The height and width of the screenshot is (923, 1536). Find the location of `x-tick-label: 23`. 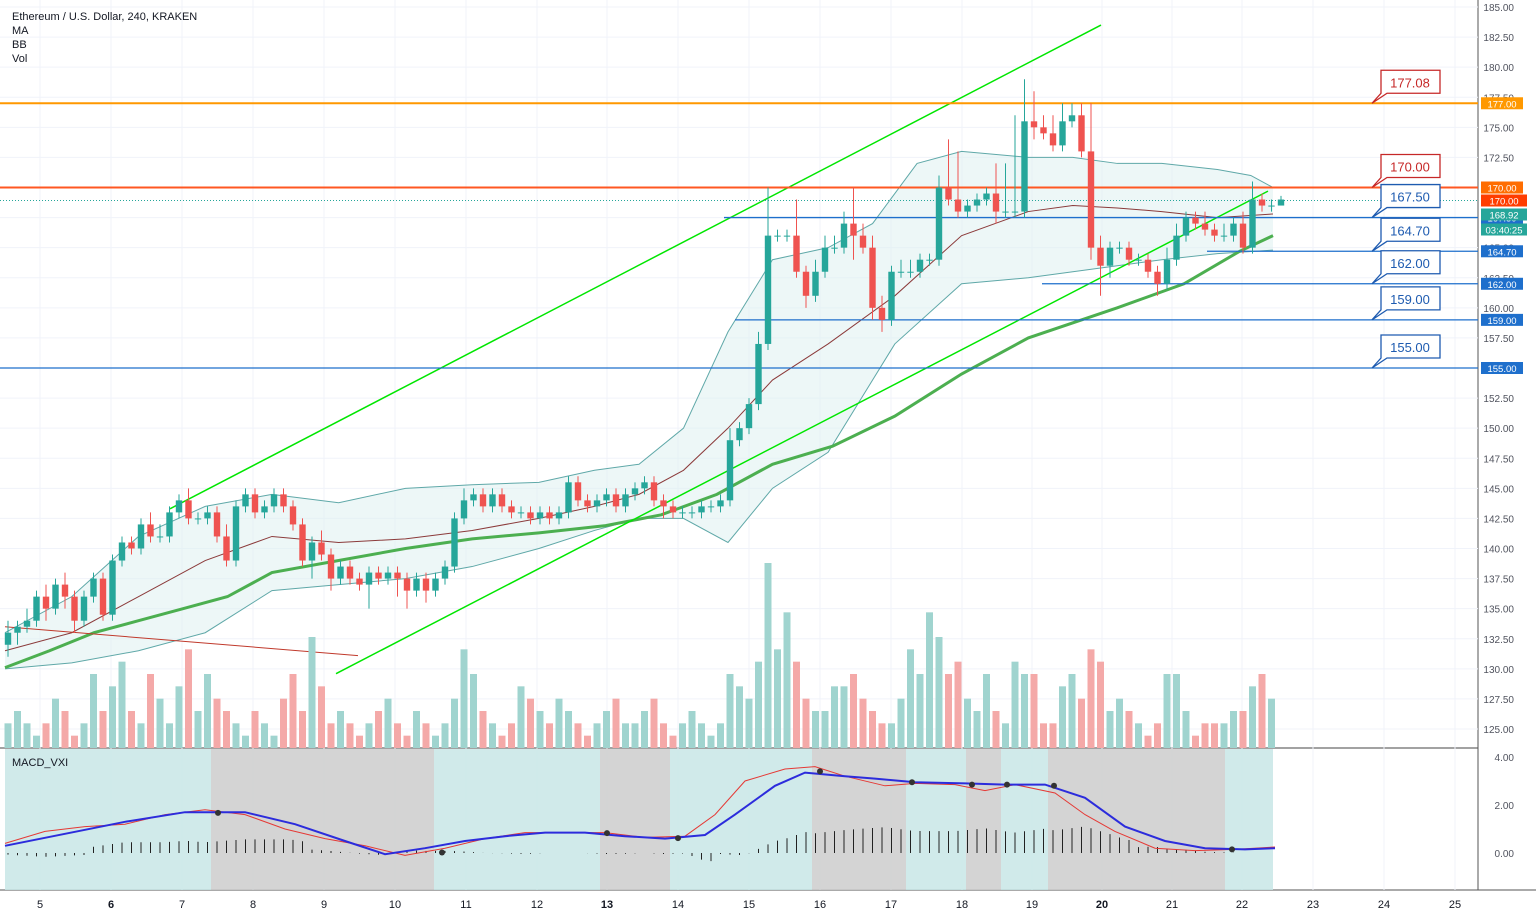

x-tick-label: 23 is located at coordinates (1313, 905).